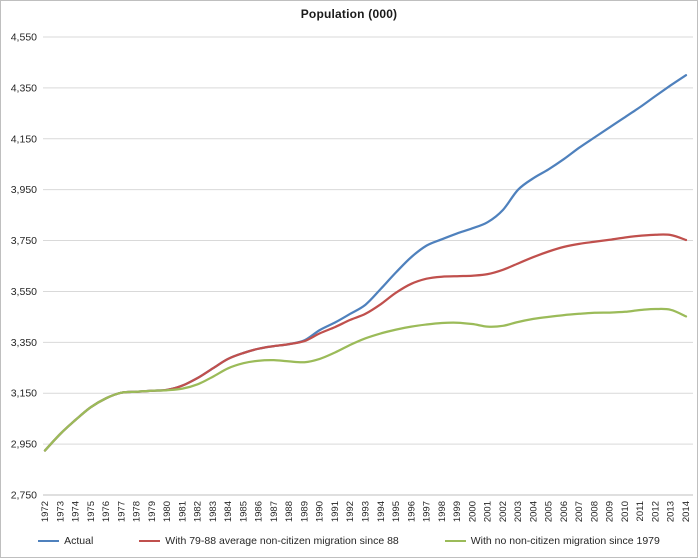 The height and width of the screenshot is (560, 700). Describe the element at coordinates (427, 511) in the screenshot. I see `x-tick-label: 1997` at that location.